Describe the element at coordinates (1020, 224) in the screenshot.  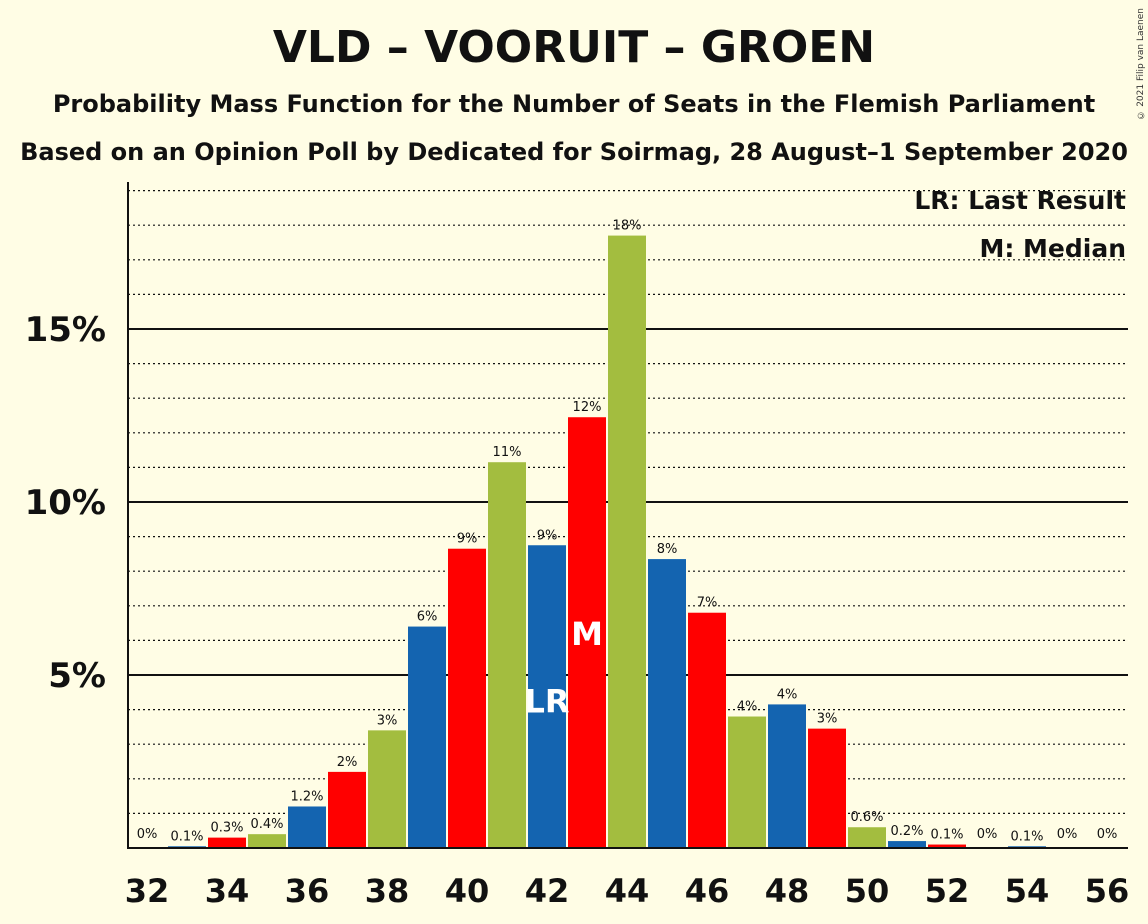
I see `legend: LR: Last Result M: Median` at that location.